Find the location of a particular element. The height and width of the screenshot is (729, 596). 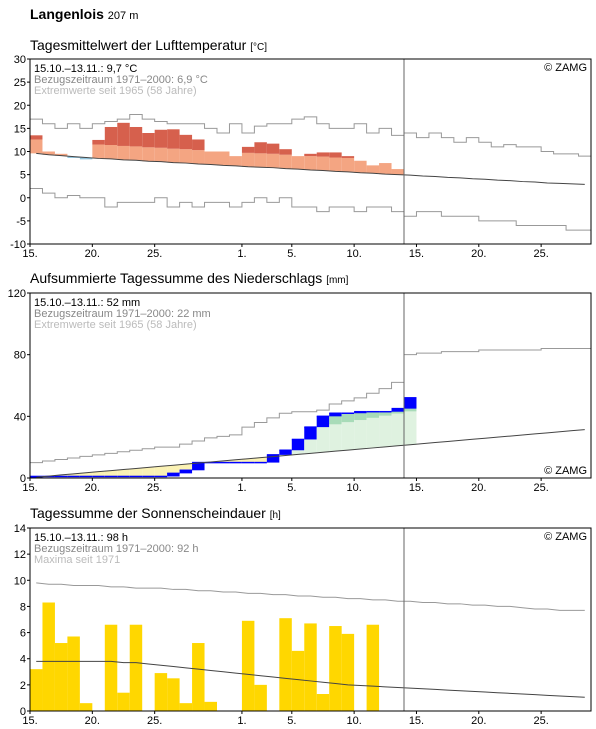

temp-legend-line-1: 15.10.–13.11.: 9,7 °C is located at coordinates (85, 69).